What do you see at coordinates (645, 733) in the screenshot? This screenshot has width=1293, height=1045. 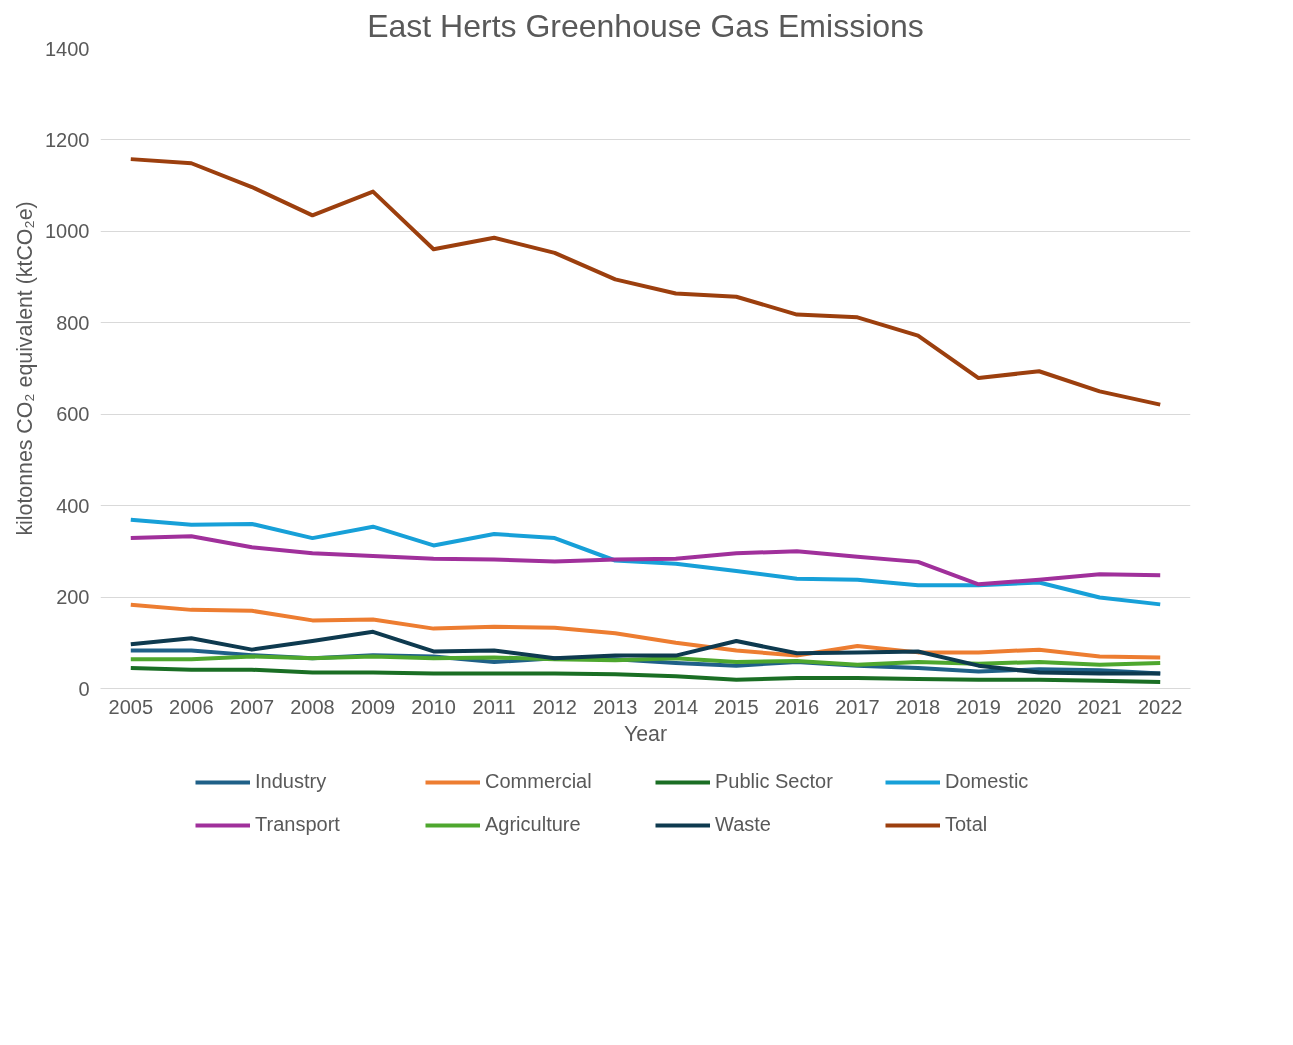 I see `x-axis-title: Year` at bounding box center [645, 733].